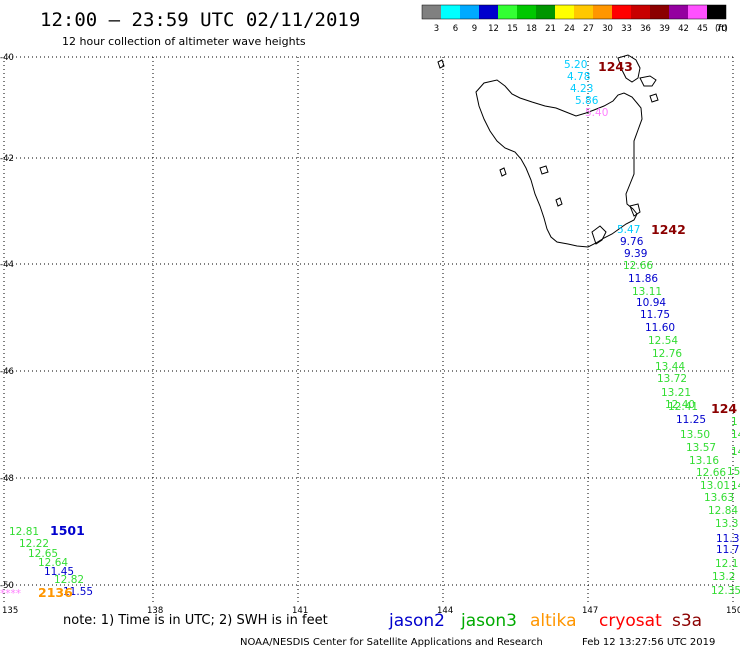  What do you see at coordinates (7, 372) in the screenshot?
I see `latitude-label: -46` at bounding box center [7, 372].